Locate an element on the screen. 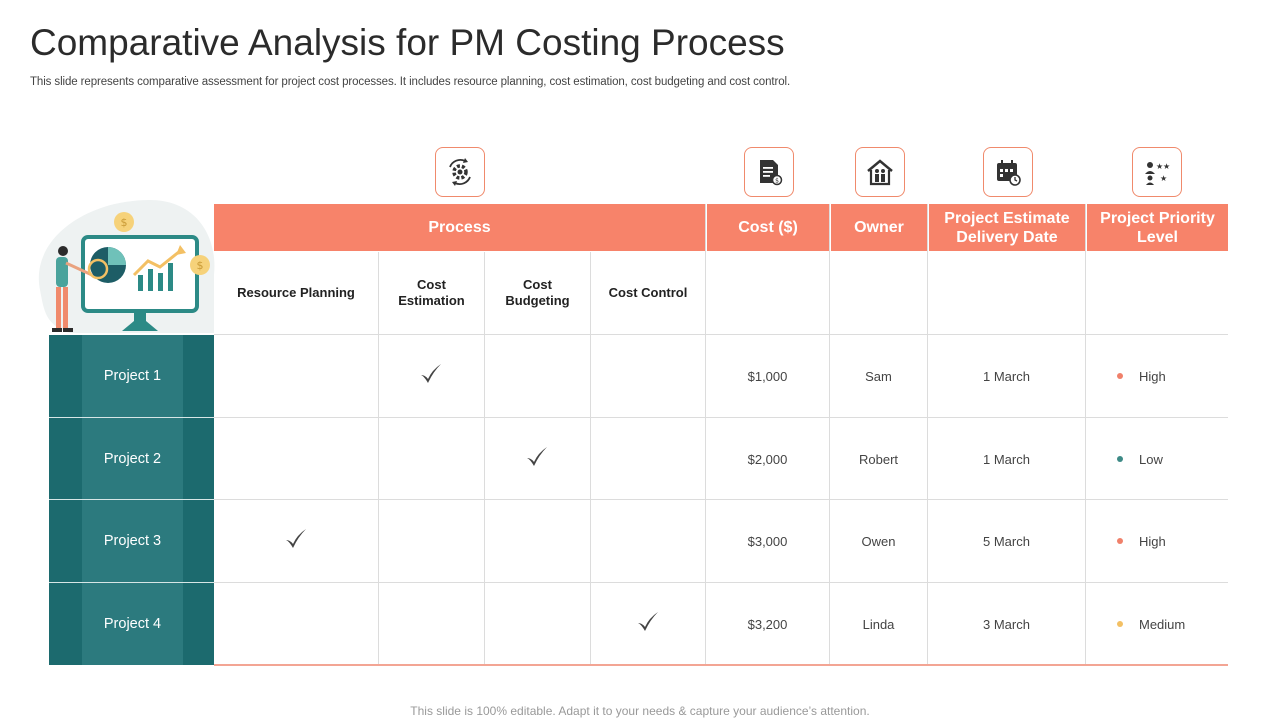 The height and width of the screenshot is (720, 1280). header-delivery-date: Project Estimate Delivery Date is located at coordinates (1007, 227).